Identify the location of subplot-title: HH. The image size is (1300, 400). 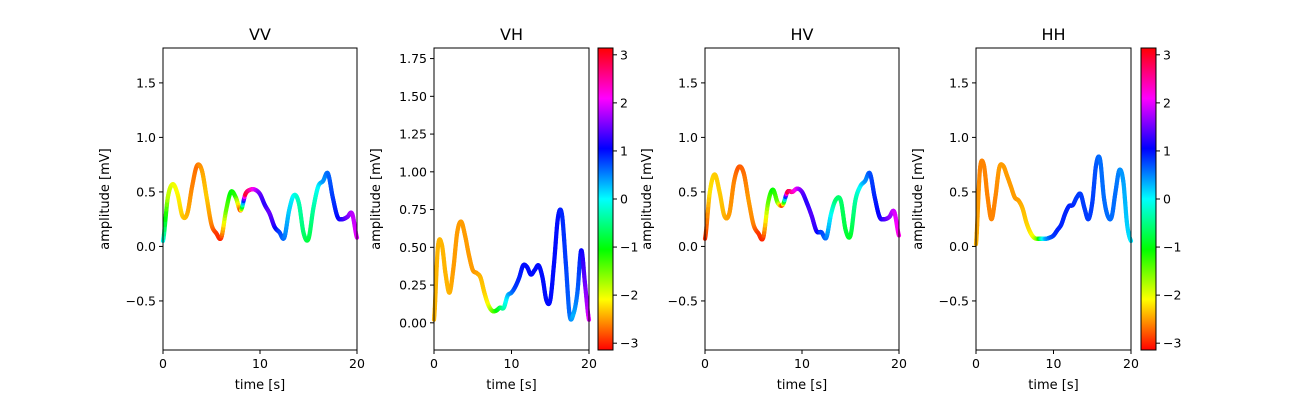
(1053, 34).